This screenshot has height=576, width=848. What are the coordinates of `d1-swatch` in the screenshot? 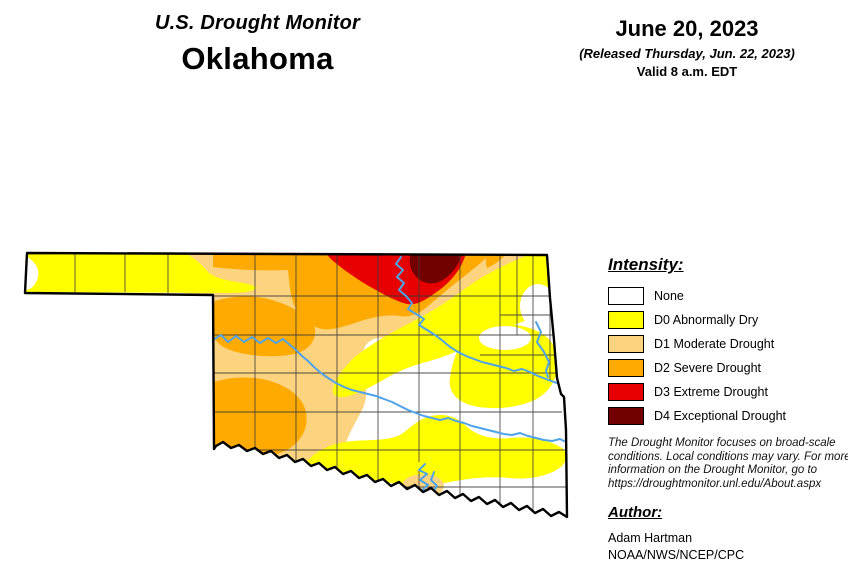 It's located at (626, 344).